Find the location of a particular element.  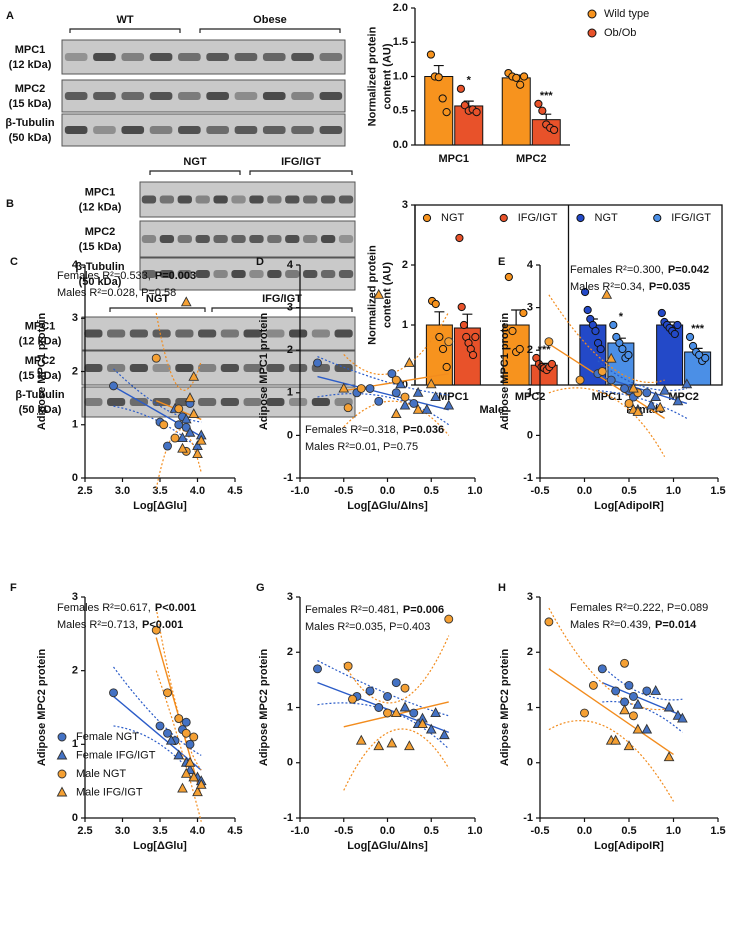

x-tick-label: 1.0 is located at coordinates (474, 831).